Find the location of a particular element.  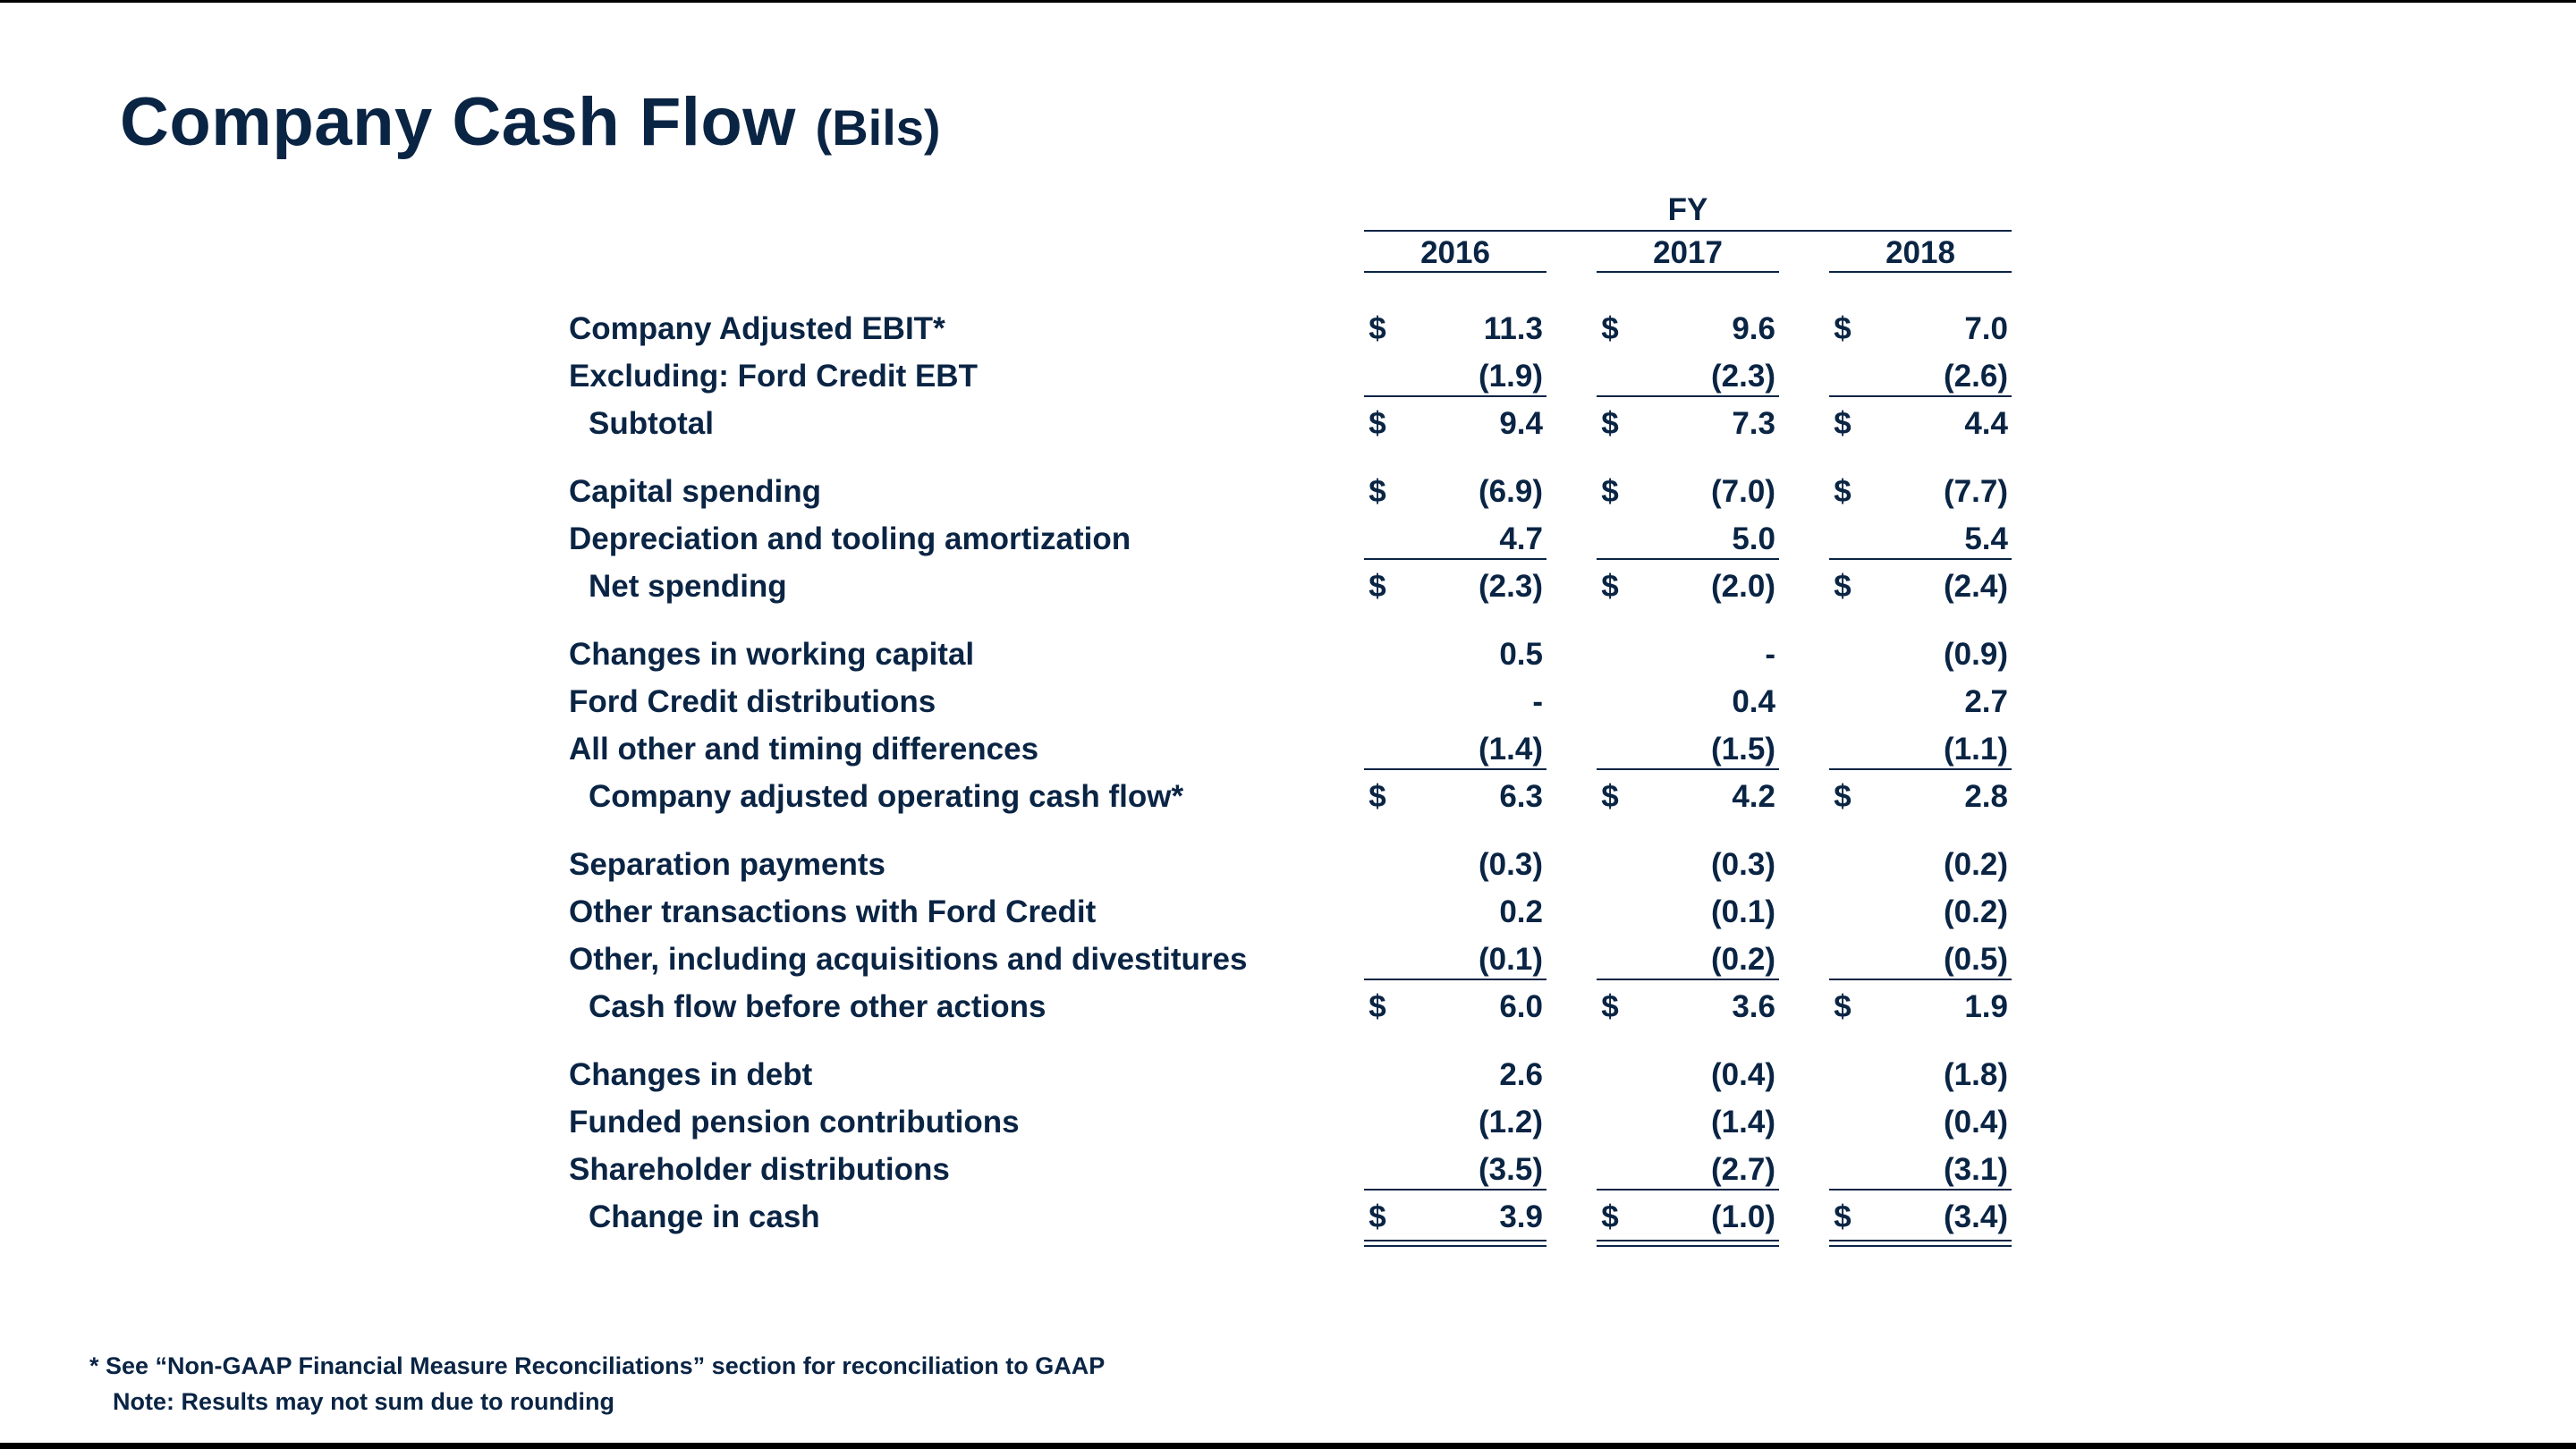

row-label: Depreciation and tooling amortization is located at coordinates (850, 538).